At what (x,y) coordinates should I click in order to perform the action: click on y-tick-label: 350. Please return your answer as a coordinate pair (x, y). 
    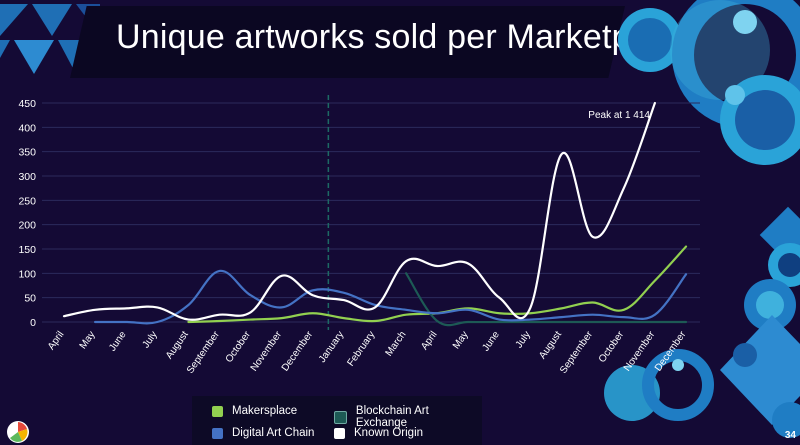
    Looking at the image, I should click on (27, 153).